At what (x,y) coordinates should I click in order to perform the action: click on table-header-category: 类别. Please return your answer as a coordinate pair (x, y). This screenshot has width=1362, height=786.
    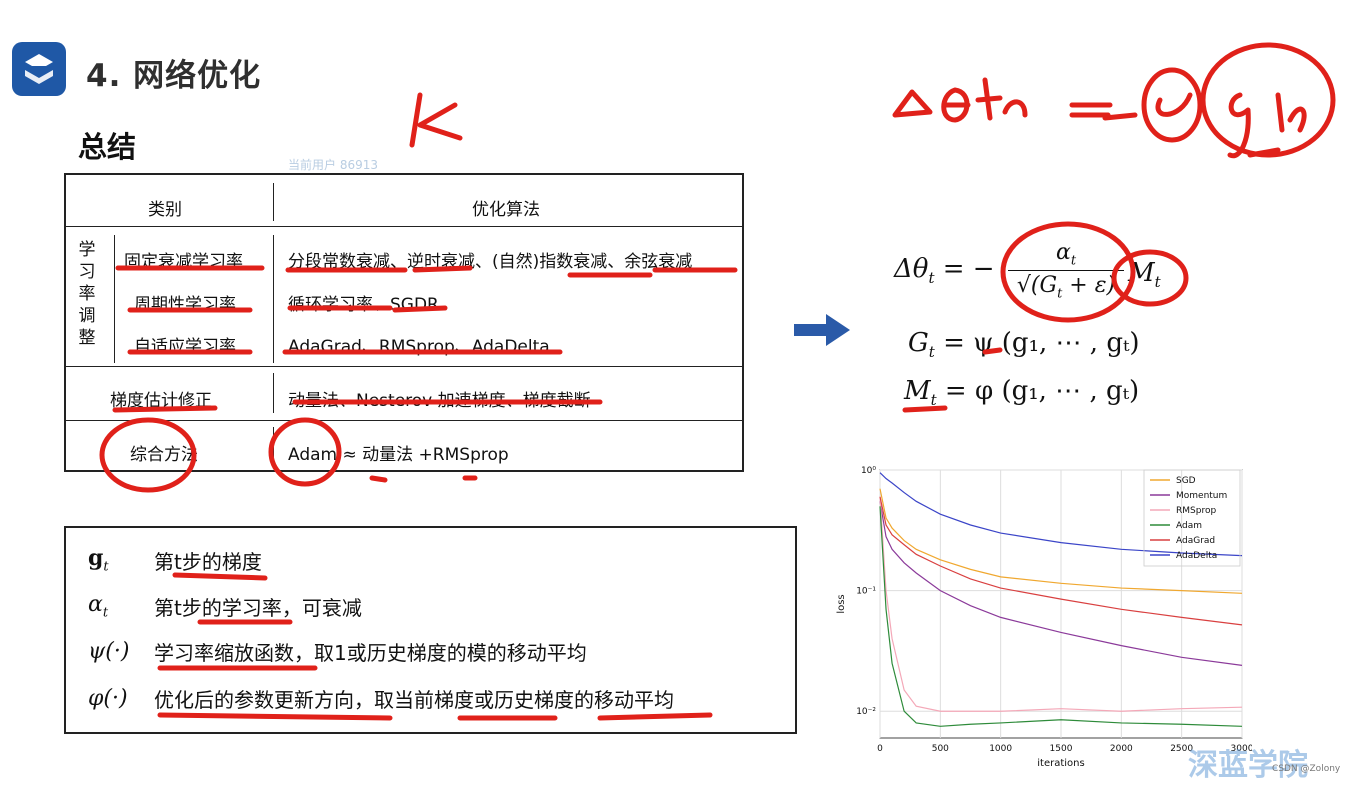
    Looking at the image, I should click on (165, 210).